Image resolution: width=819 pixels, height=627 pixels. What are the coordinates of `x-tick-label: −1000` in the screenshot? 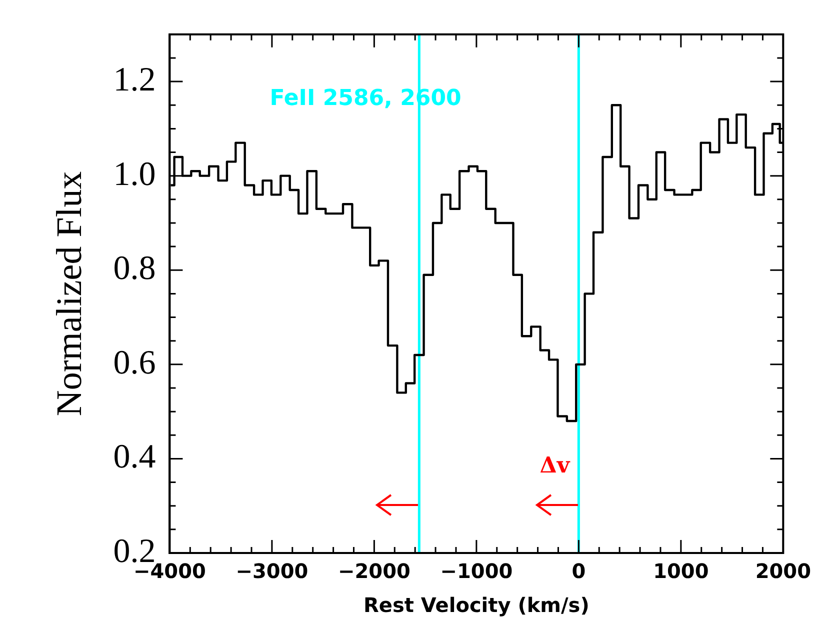 It's located at (476, 571).